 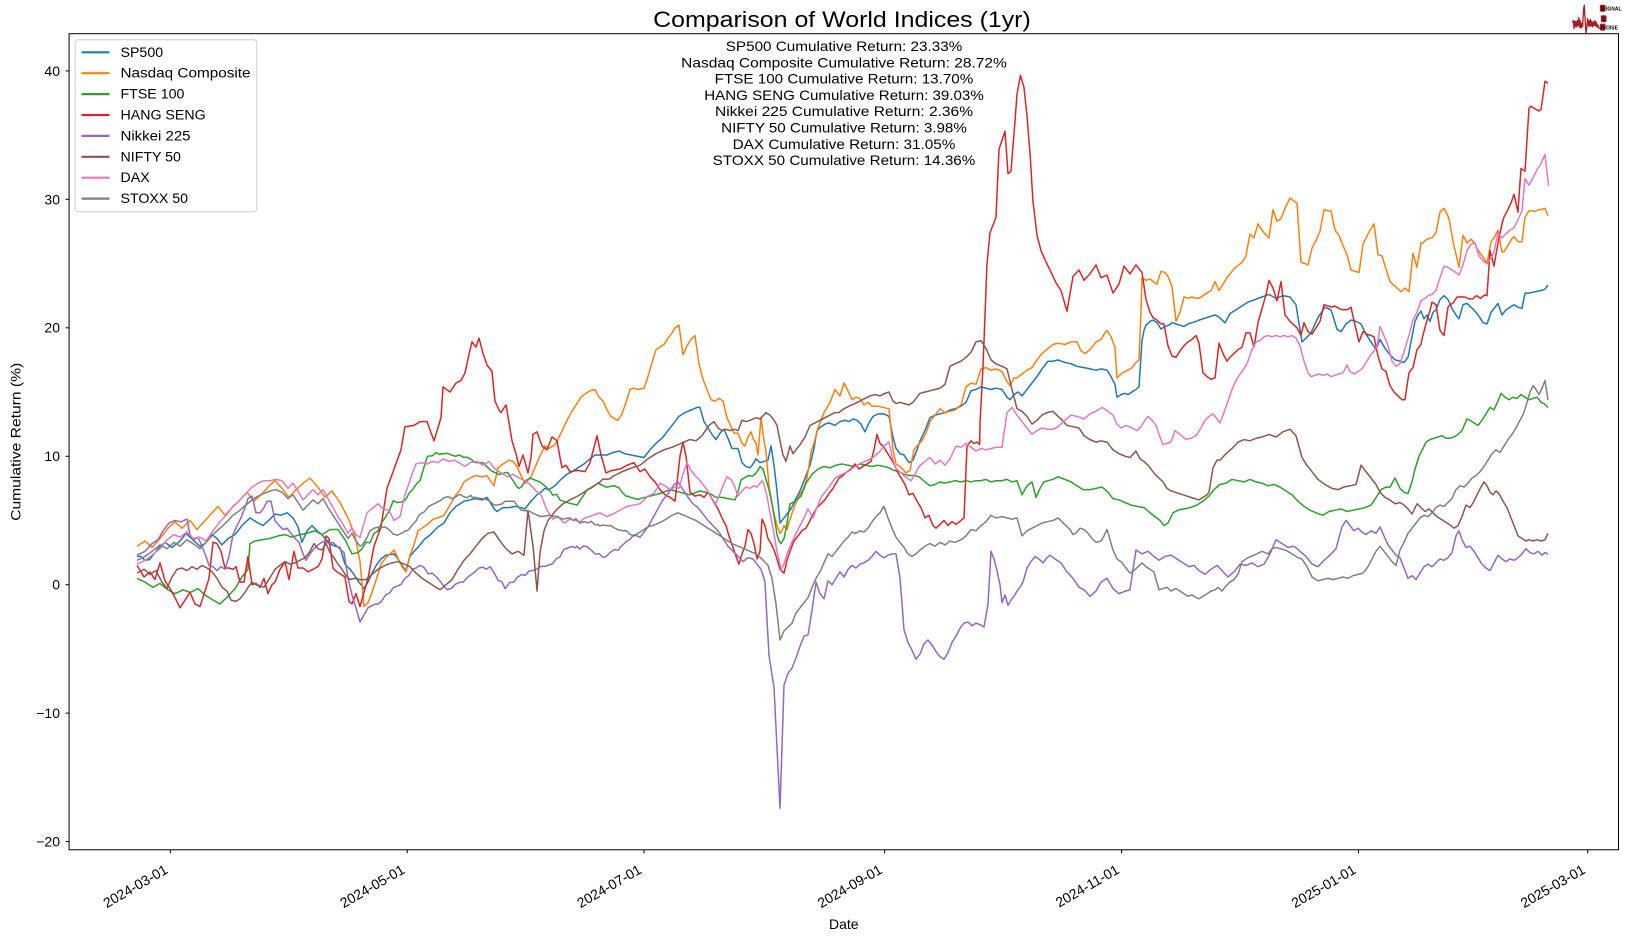 I want to click on svg-text: 20, so click(x=52, y=328).